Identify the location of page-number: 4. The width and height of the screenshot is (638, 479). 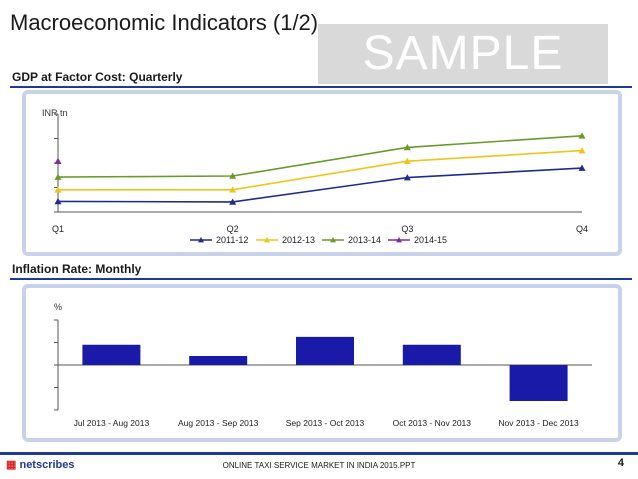
(620, 463).